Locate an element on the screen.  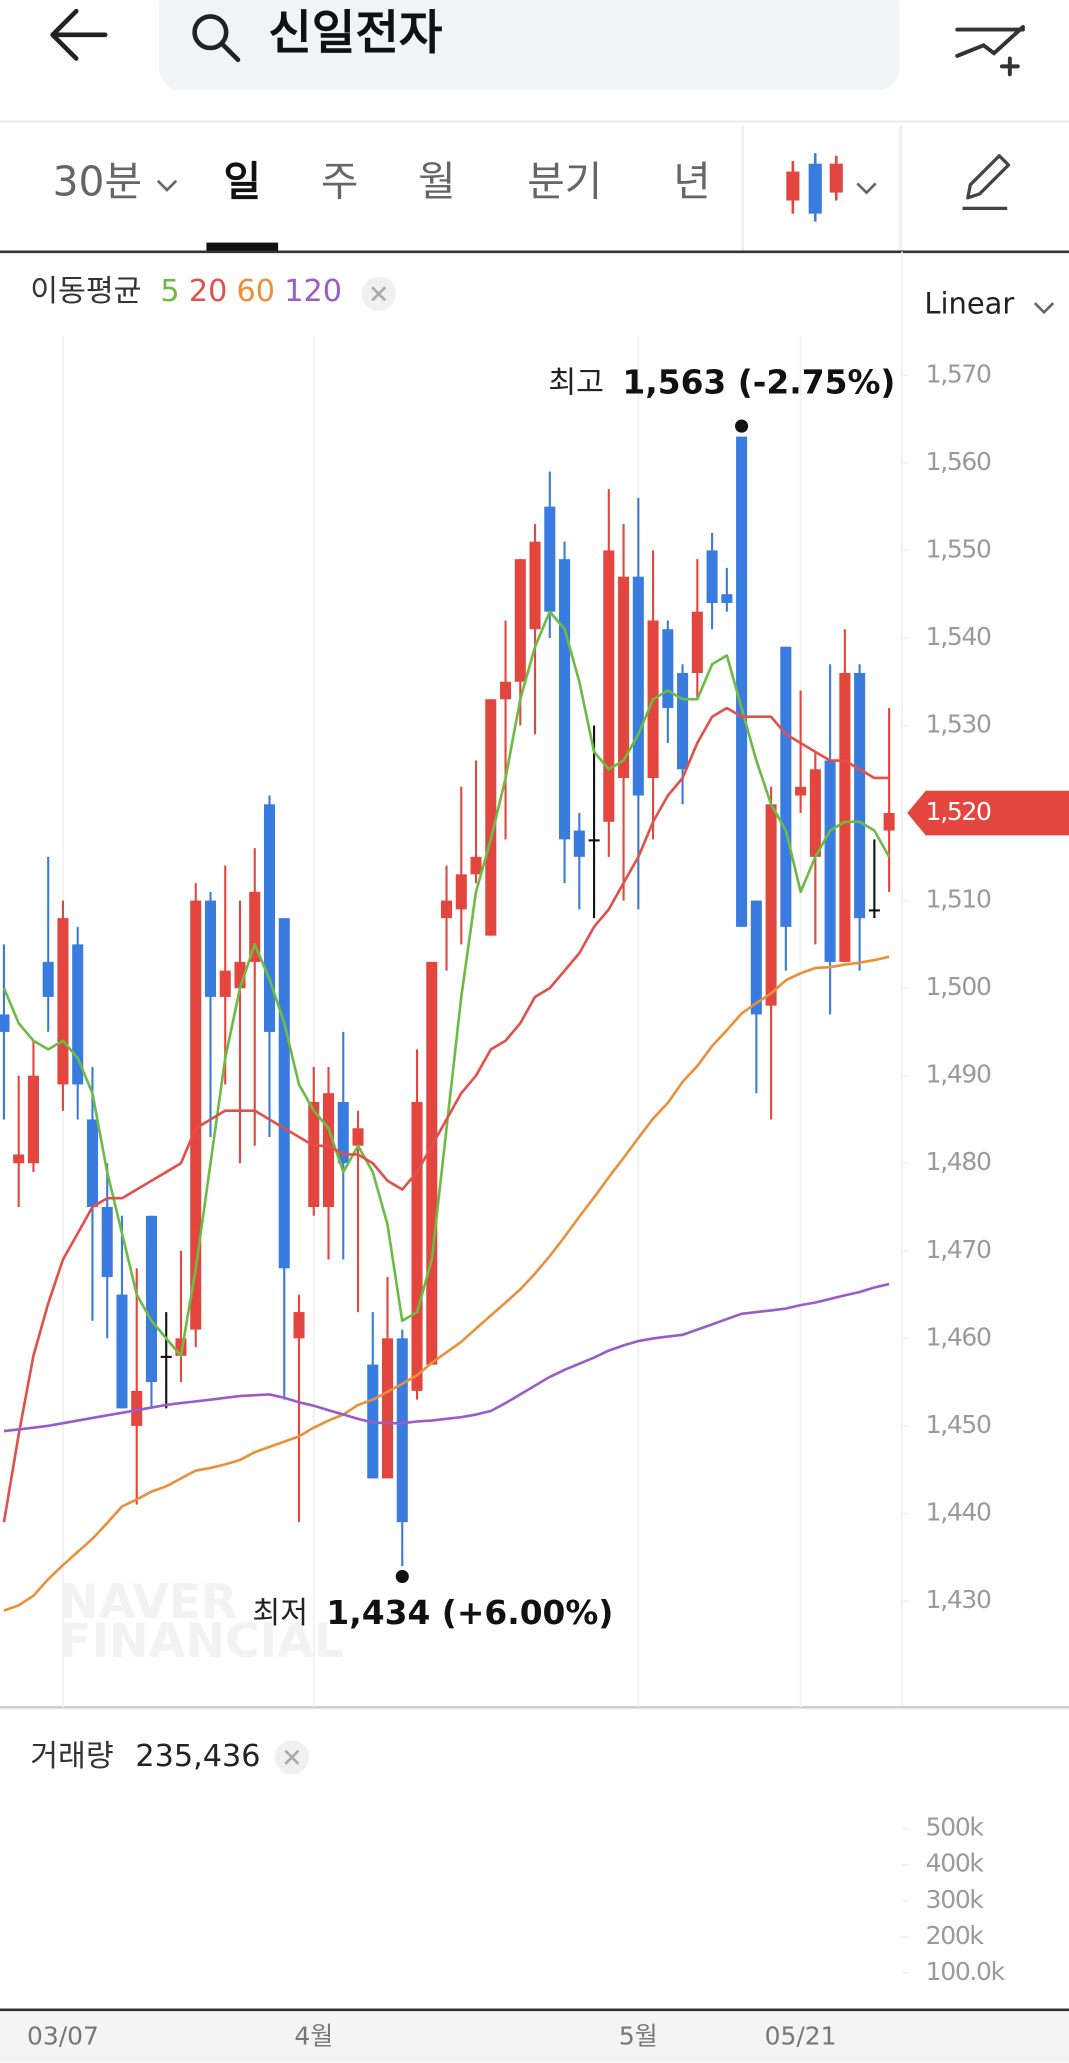
chart-type-button is located at coordinates (831, 187).